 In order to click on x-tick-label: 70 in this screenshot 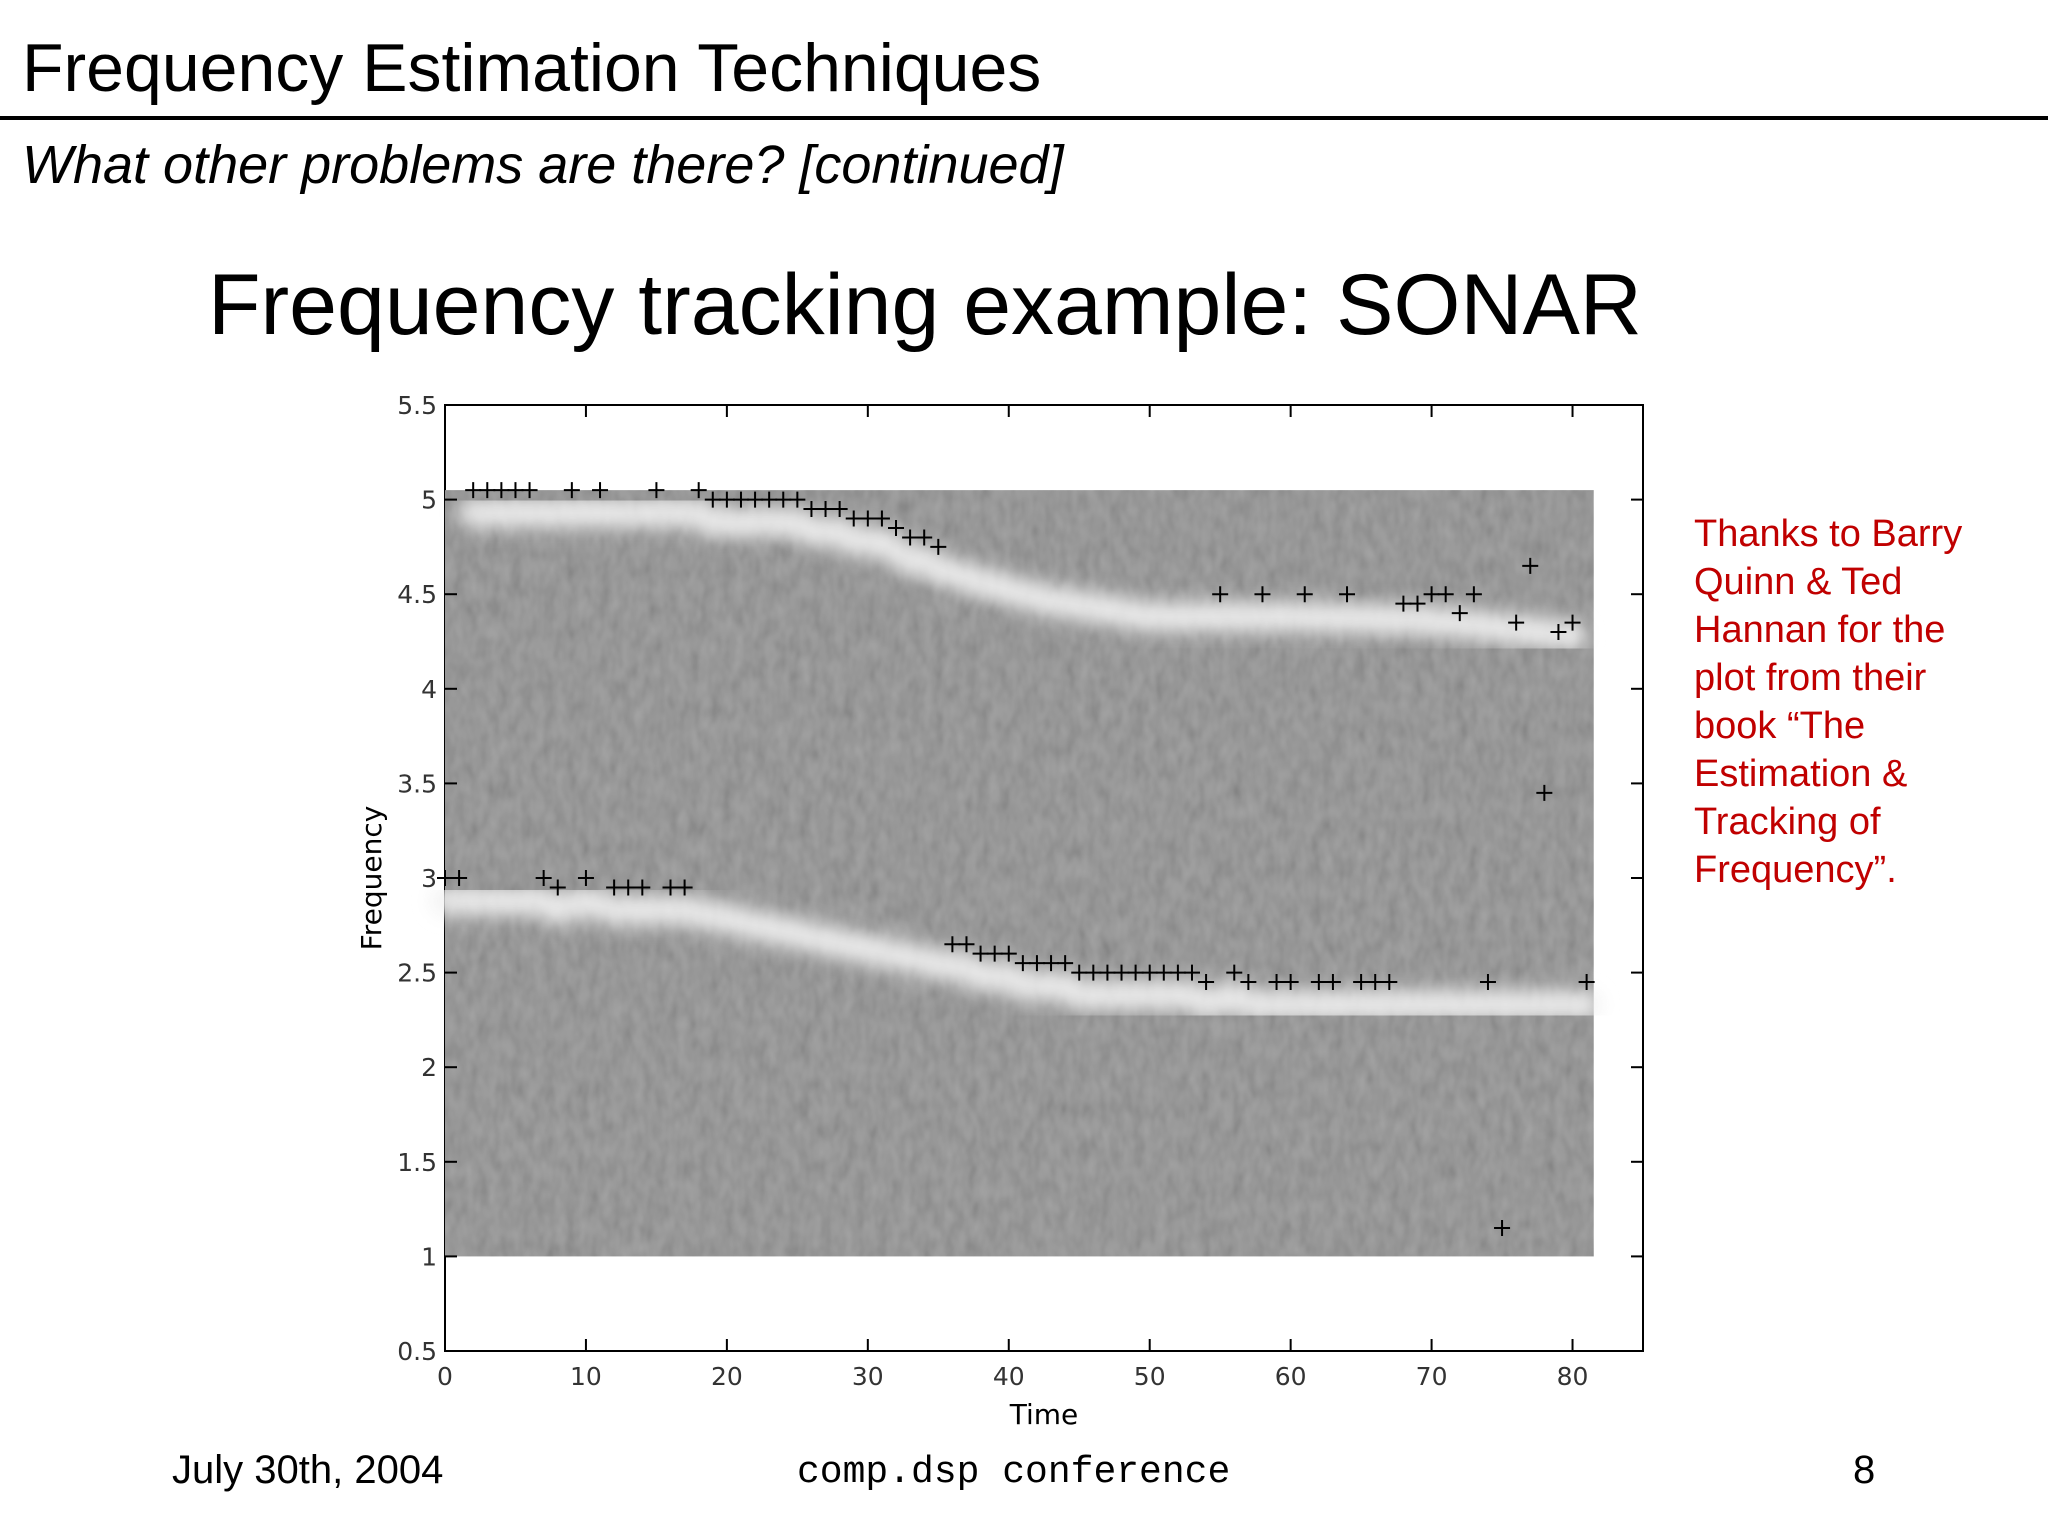, I will do `click(1432, 1376)`.